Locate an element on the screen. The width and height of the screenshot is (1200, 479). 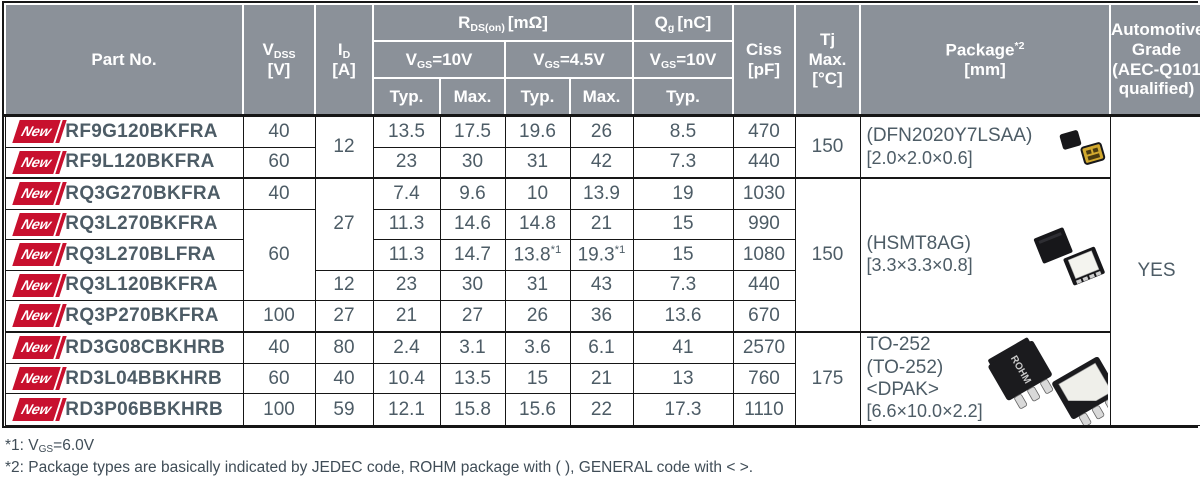
ciss-cell: 990 is located at coordinates (764, 224).